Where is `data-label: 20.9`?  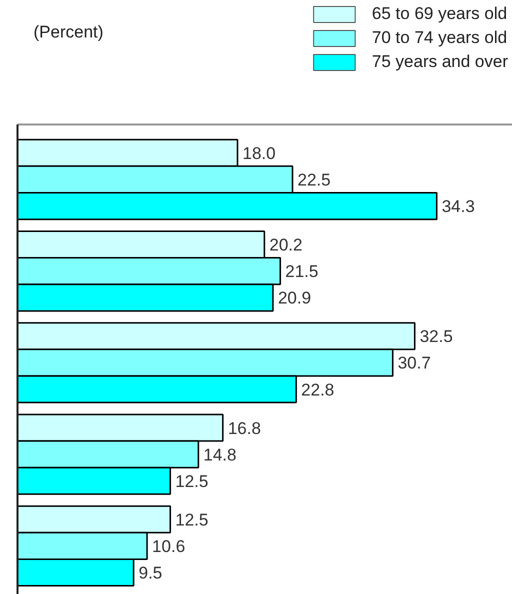 data-label: 20.9 is located at coordinates (295, 298).